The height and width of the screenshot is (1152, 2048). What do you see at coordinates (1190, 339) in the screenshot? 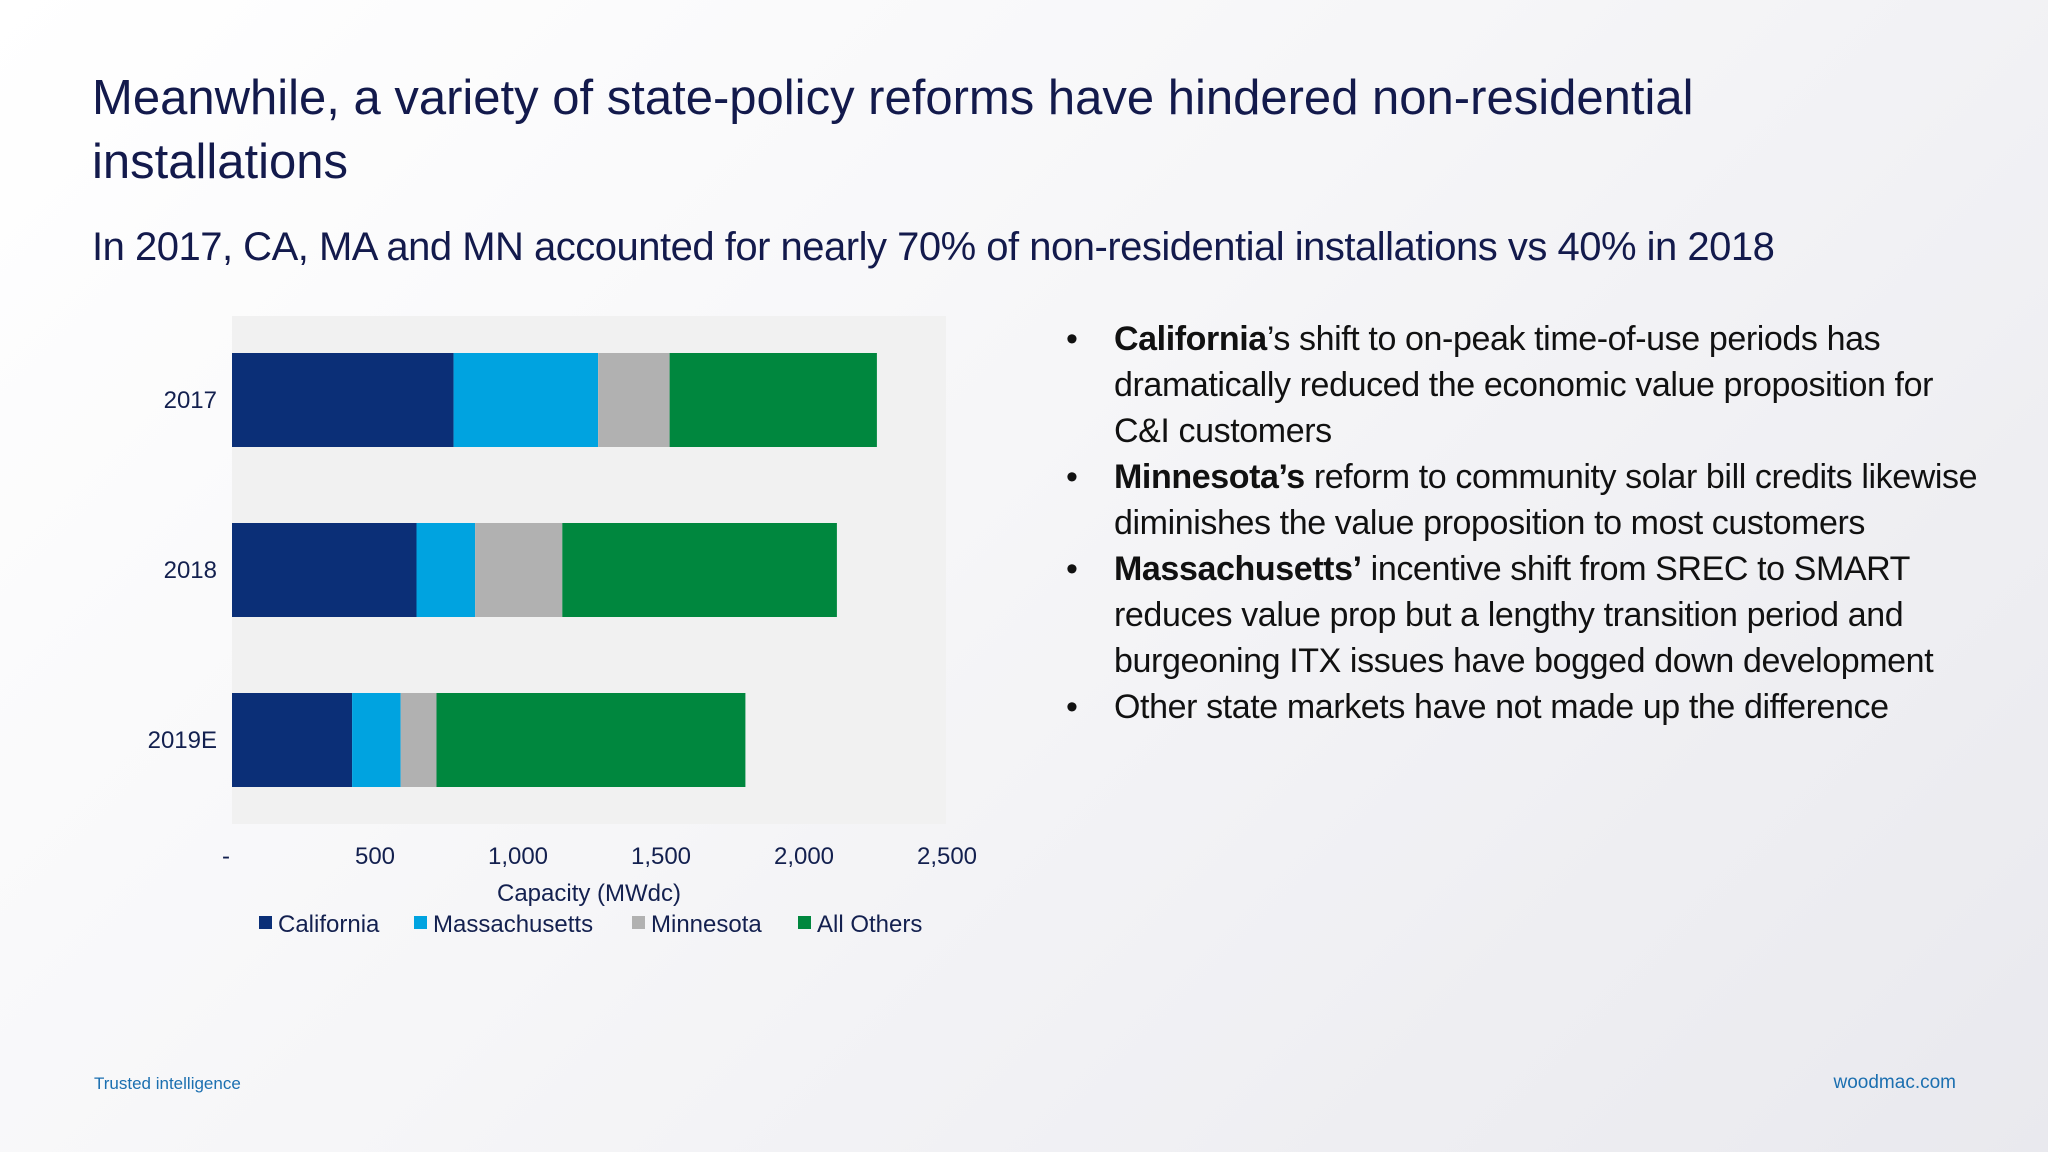
I see `bullet-emphasis: California` at bounding box center [1190, 339].